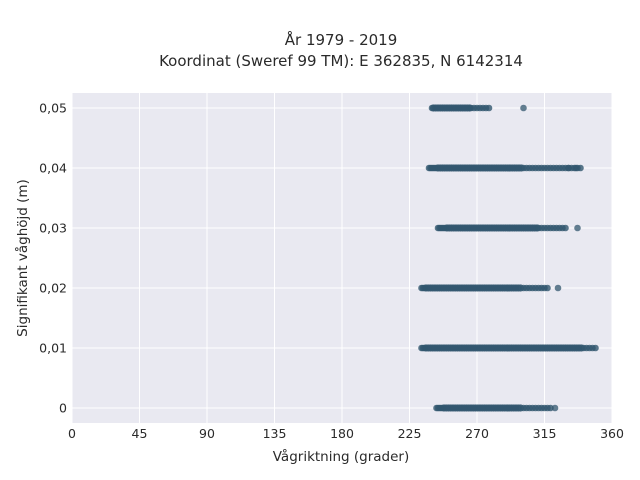  I want to click on x-tick-label: 45, so click(140, 433).